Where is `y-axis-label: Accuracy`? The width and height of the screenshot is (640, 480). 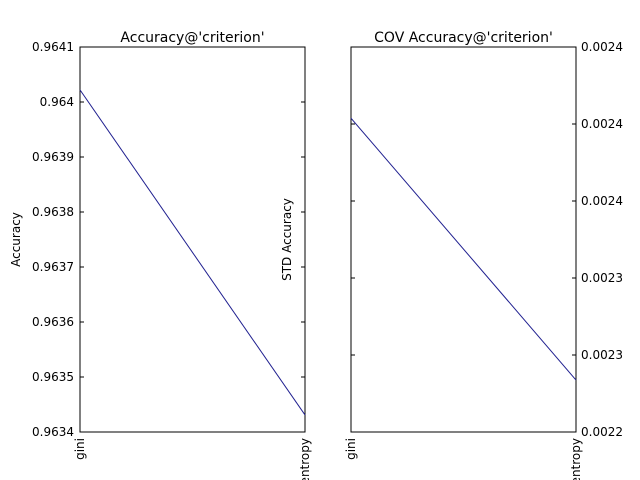 y-axis-label: Accuracy is located at coordinates (16, 239).